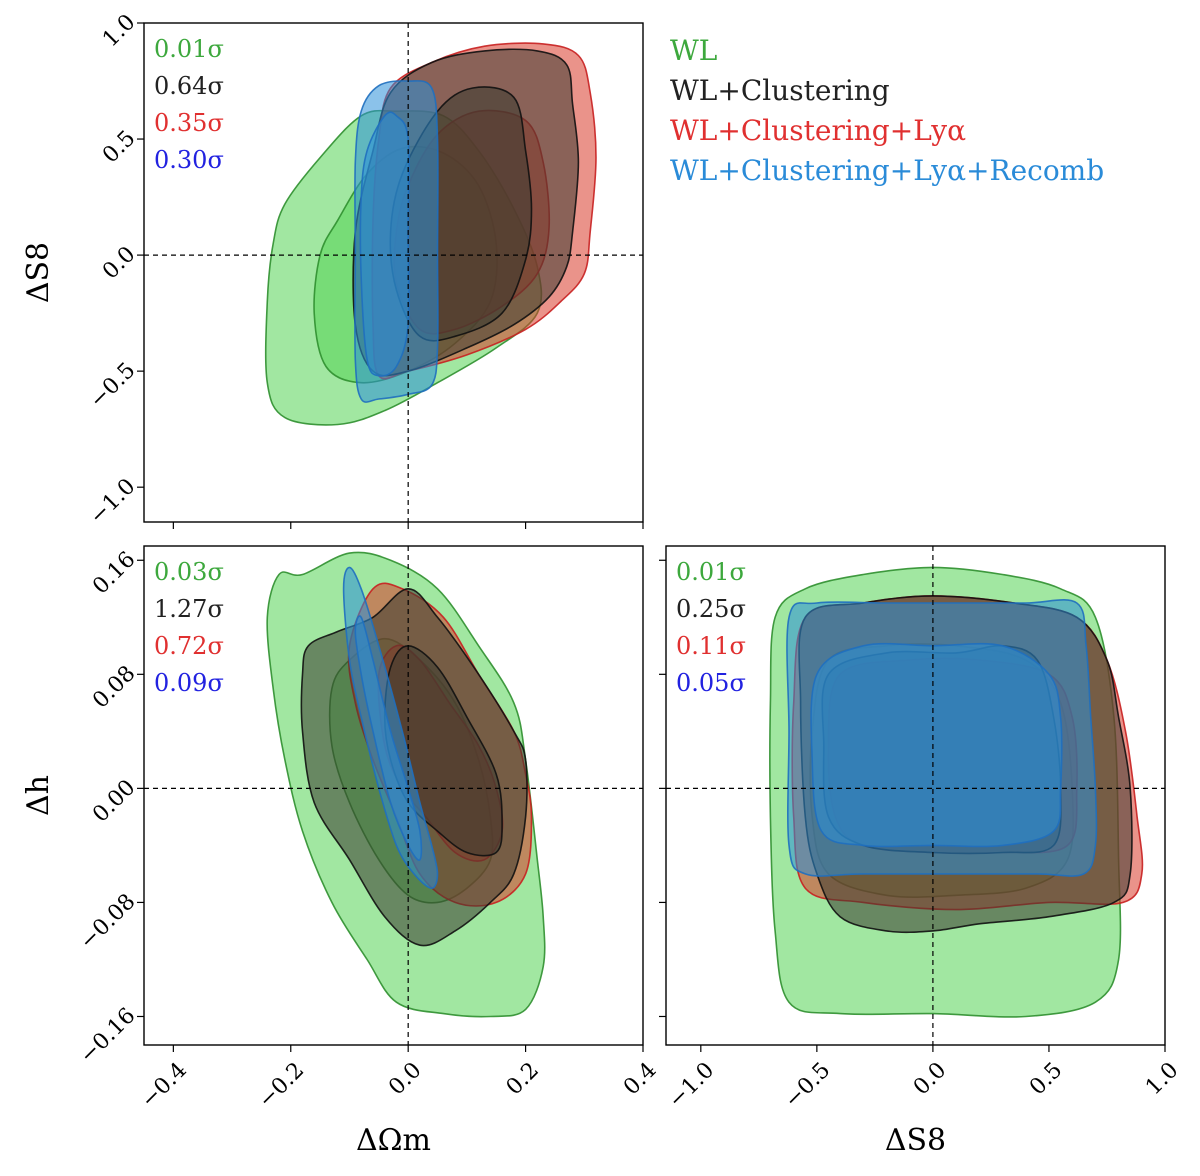 The height and width of the screenshot is (1176, 1200). Describe the element at coordinates (691, 1085) in the screenshot. I see `x-tick-label: −1.0` at that location.